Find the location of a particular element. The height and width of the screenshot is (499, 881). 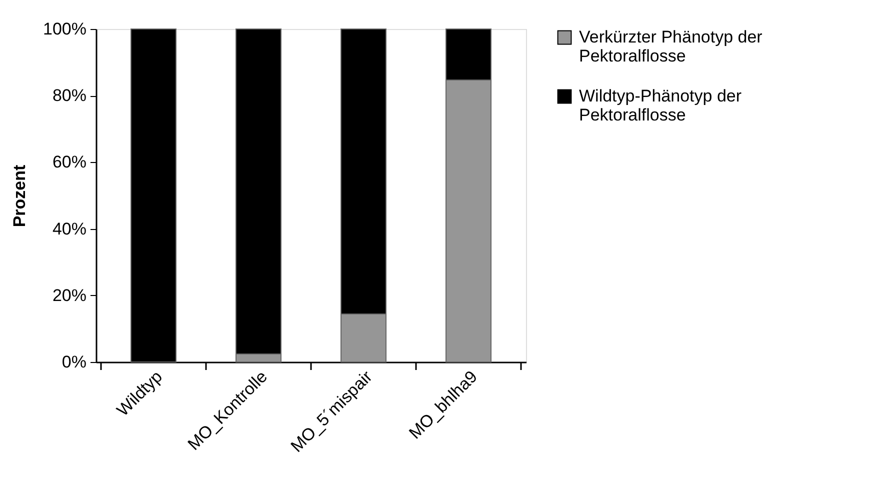

y-tick-label: 100% is located at coordinates (64, 29).